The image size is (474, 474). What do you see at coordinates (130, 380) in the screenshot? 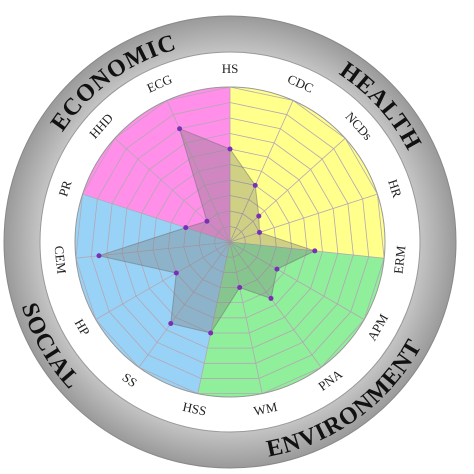
I see `category-label: SS` at bounding box center [130, 380].